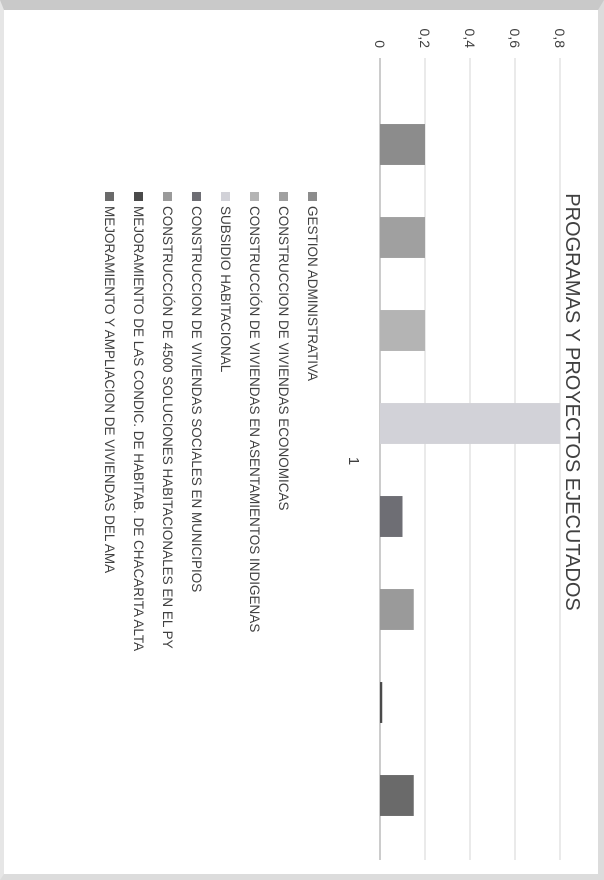 Image resolution: width=604 pixels, height=880 pixels. I want to click on x-tick-label: 1, so click(353, 461).